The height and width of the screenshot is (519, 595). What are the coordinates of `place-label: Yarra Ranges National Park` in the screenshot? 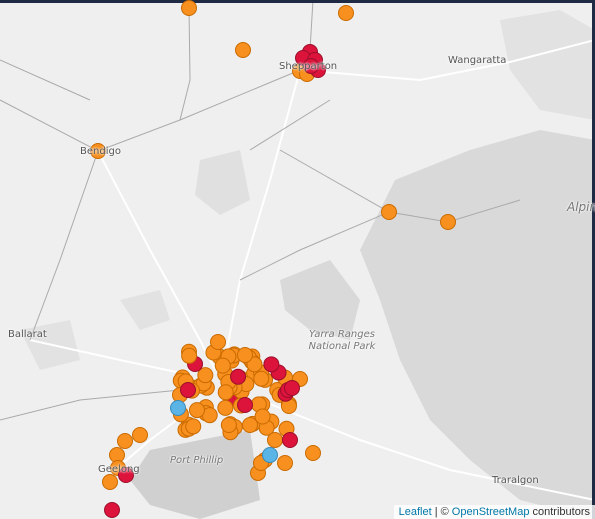 It's located at (342, 340).